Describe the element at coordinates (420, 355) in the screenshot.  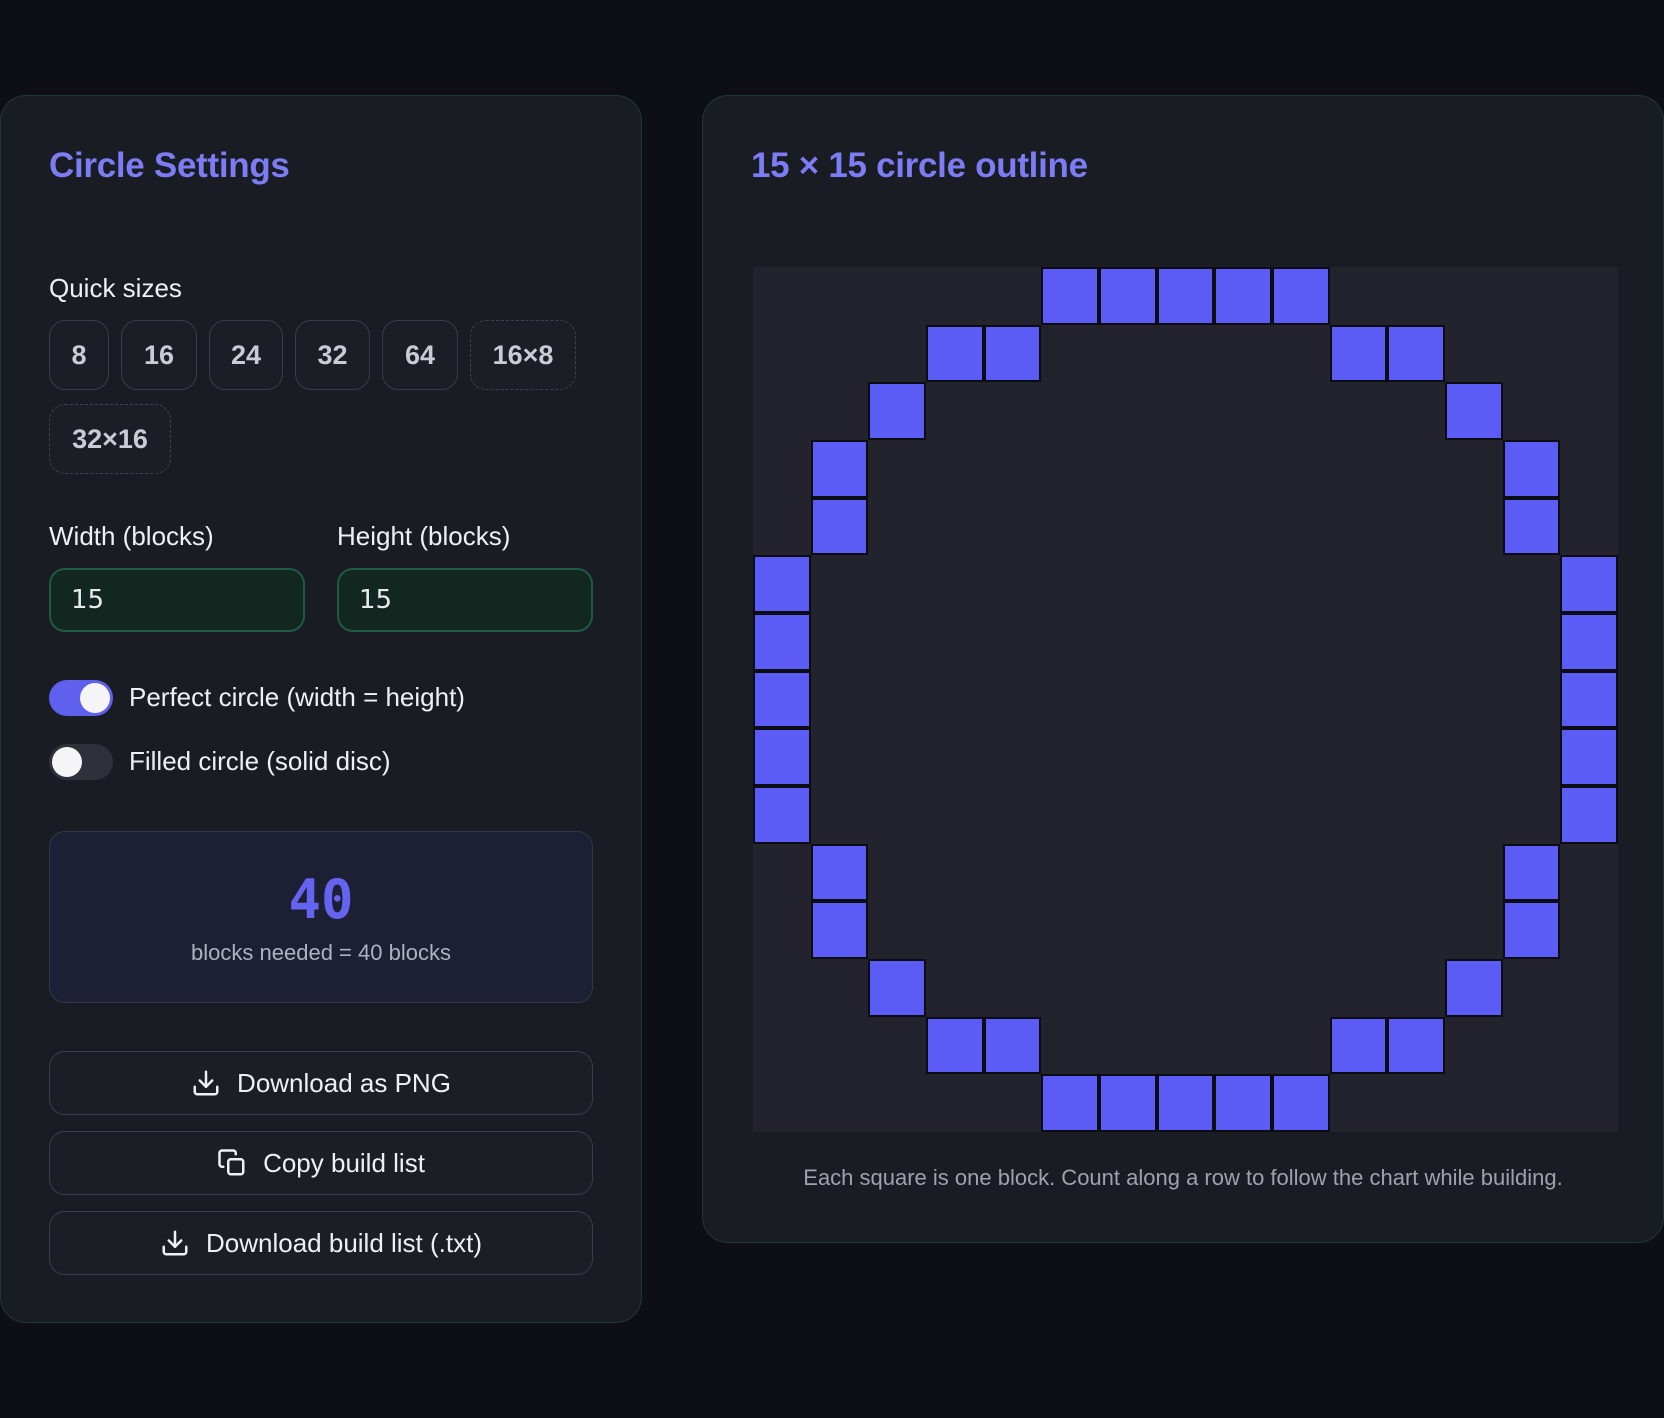
I see `quick-size-64-button: 64` at that location.